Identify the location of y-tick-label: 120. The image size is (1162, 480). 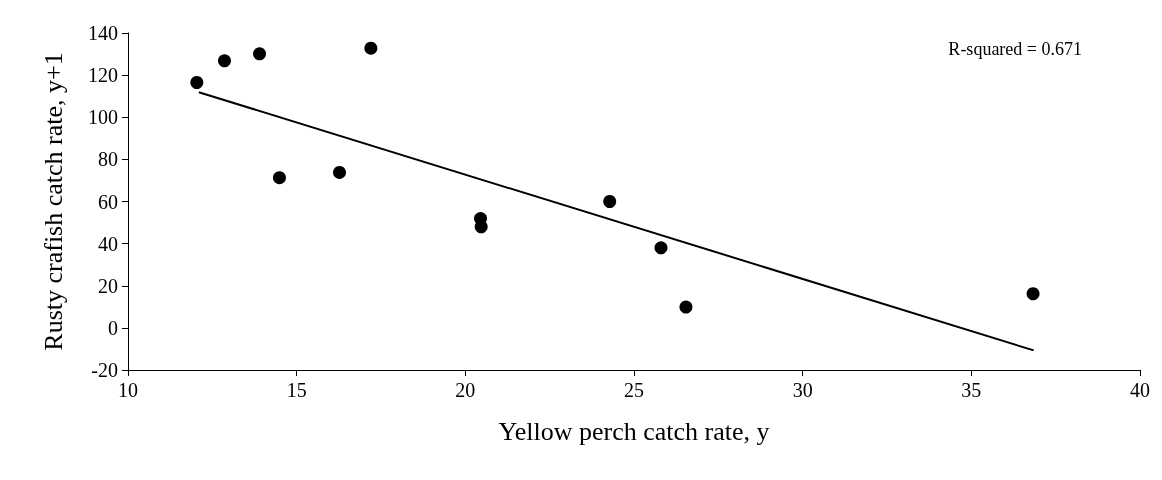
(103, 75).